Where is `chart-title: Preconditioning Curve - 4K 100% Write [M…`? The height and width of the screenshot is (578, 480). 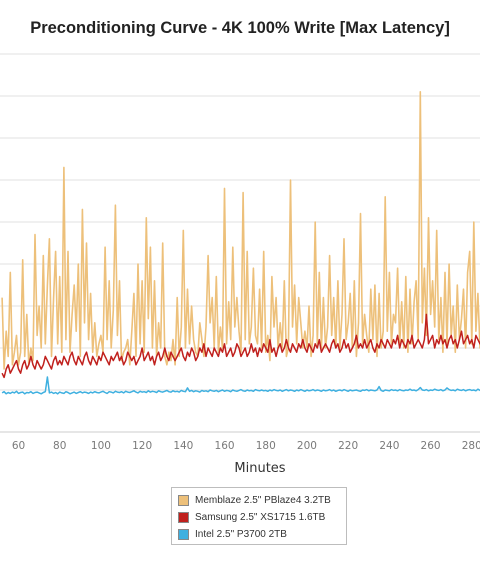 chart-title: Preconditioning Curve - 4K 100% Write [M… is located at coordinates (240, 28).